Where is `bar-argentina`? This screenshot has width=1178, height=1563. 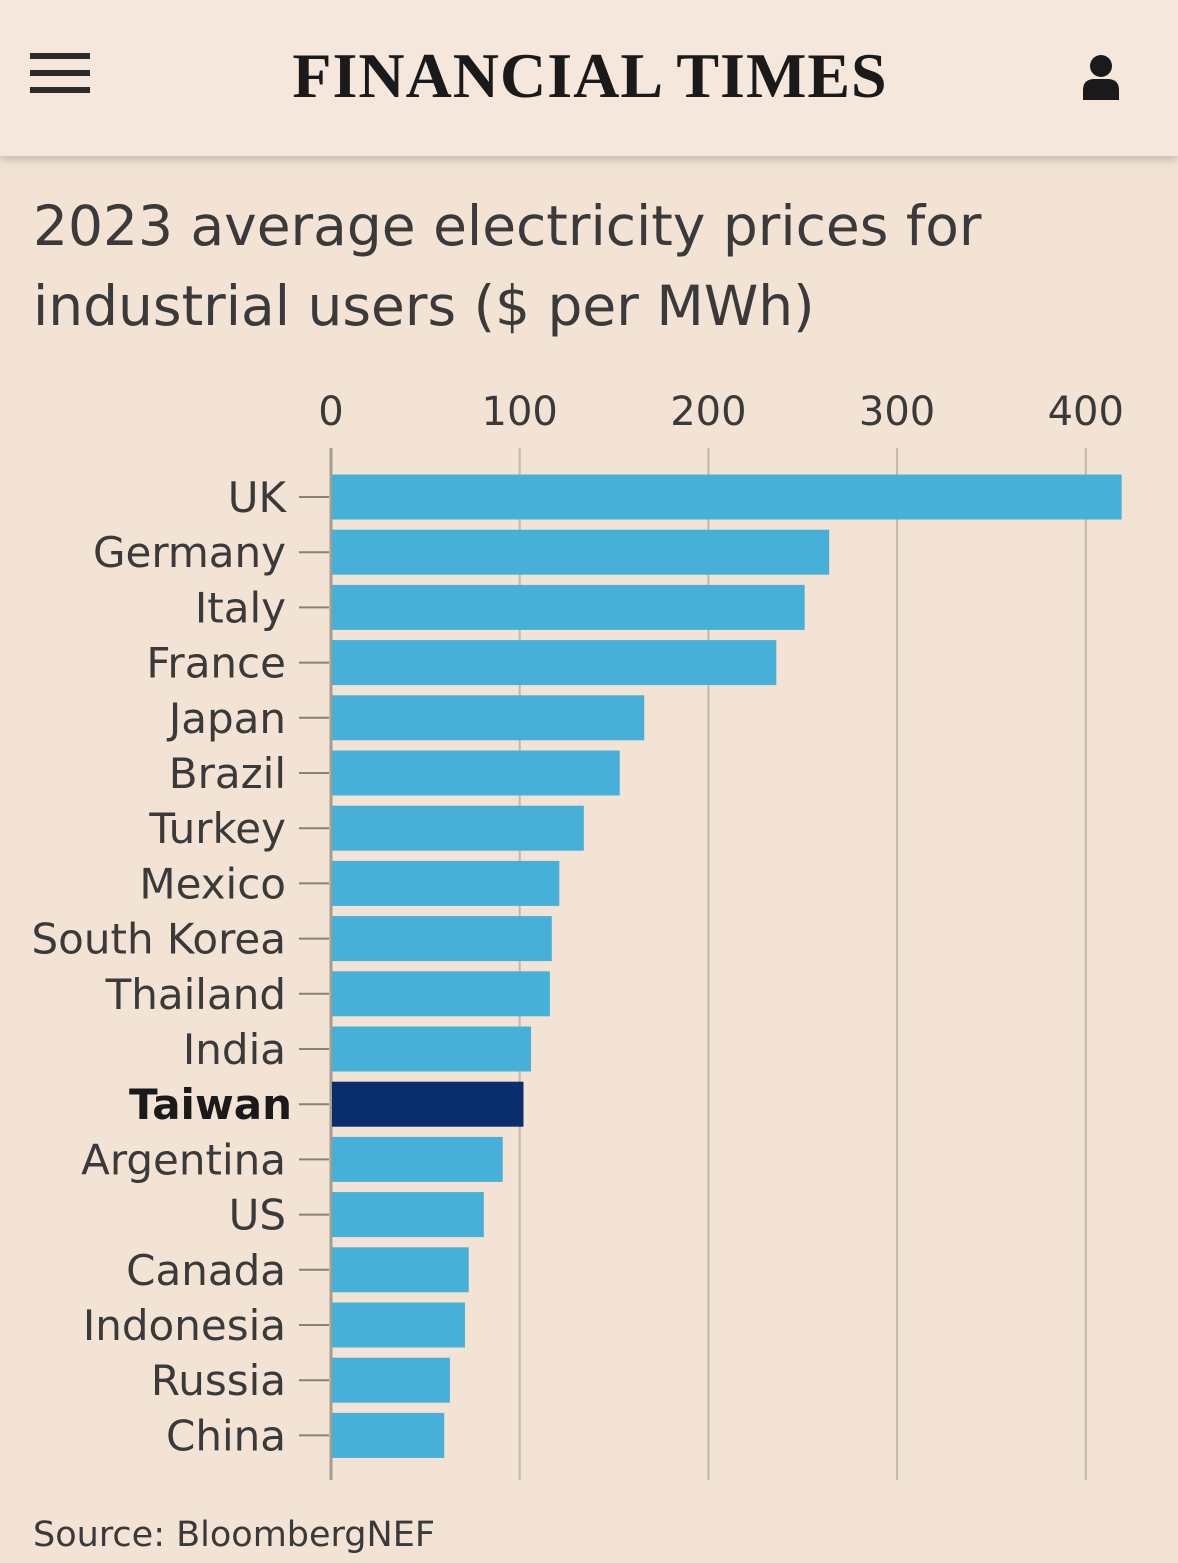
bar-argentina is located at coordinates (417, 1159).